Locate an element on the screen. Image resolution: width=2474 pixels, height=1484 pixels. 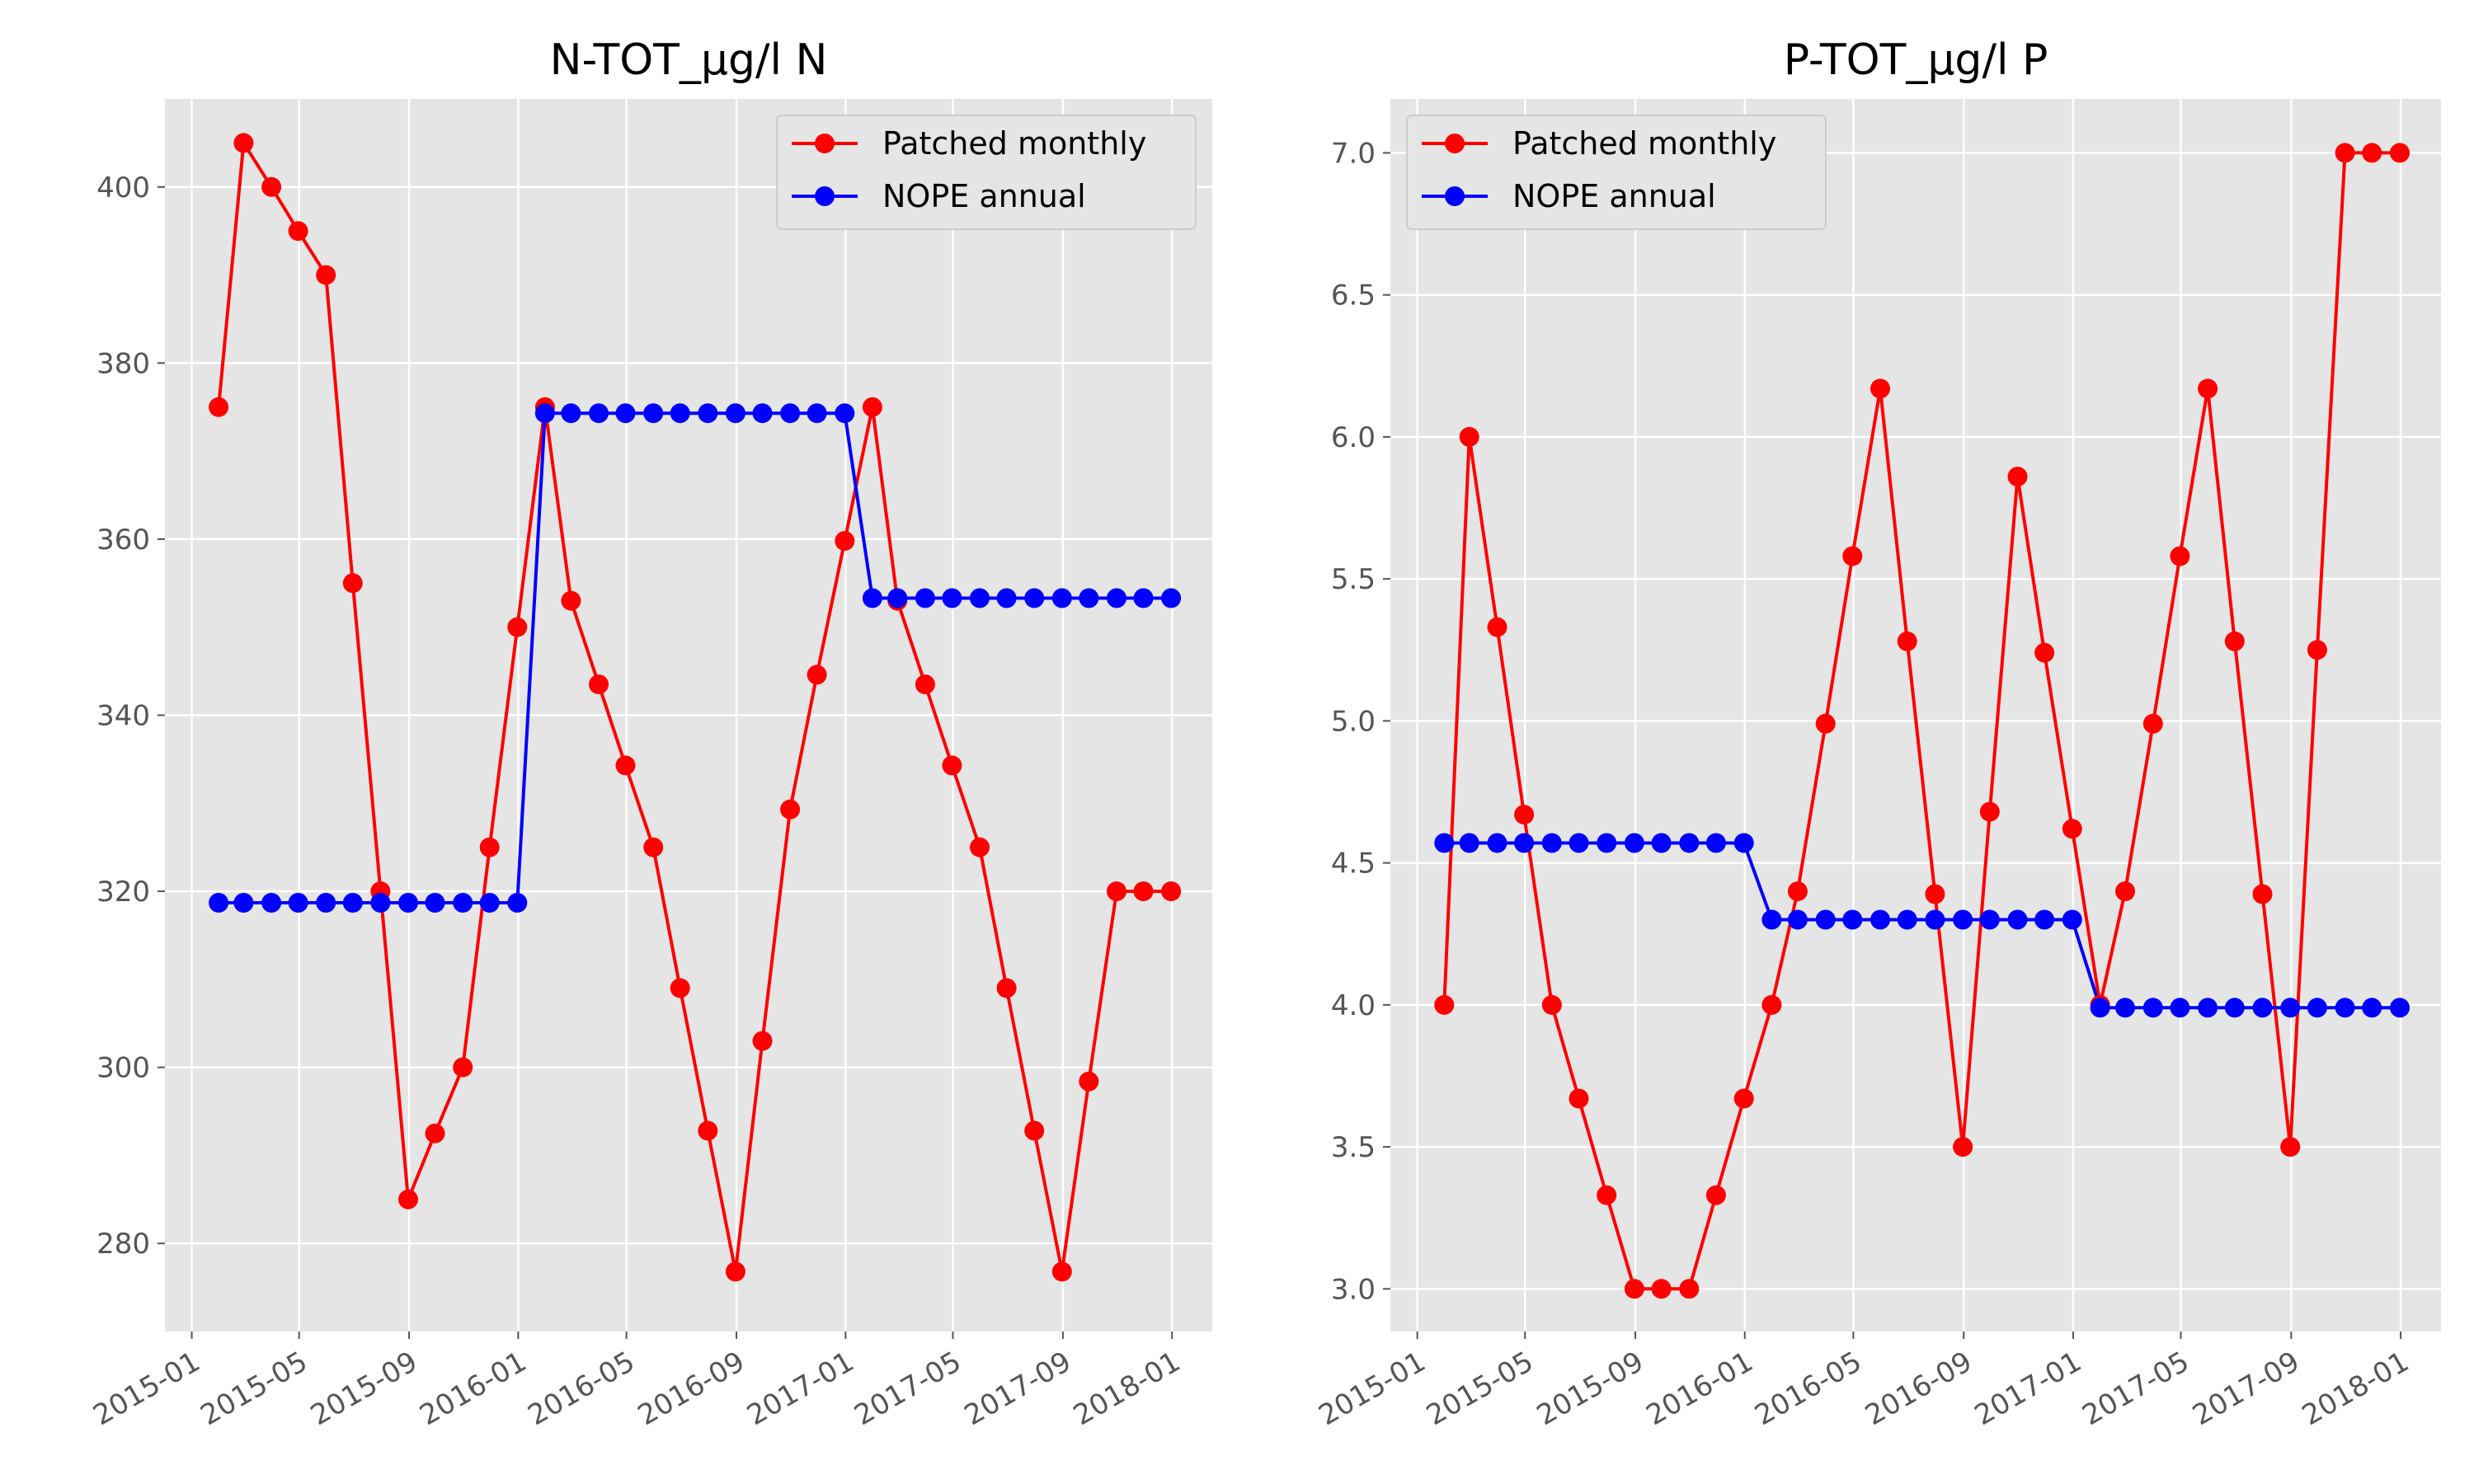
x-tick-label: 2015-01 is located at coordinates (1373, 1389).